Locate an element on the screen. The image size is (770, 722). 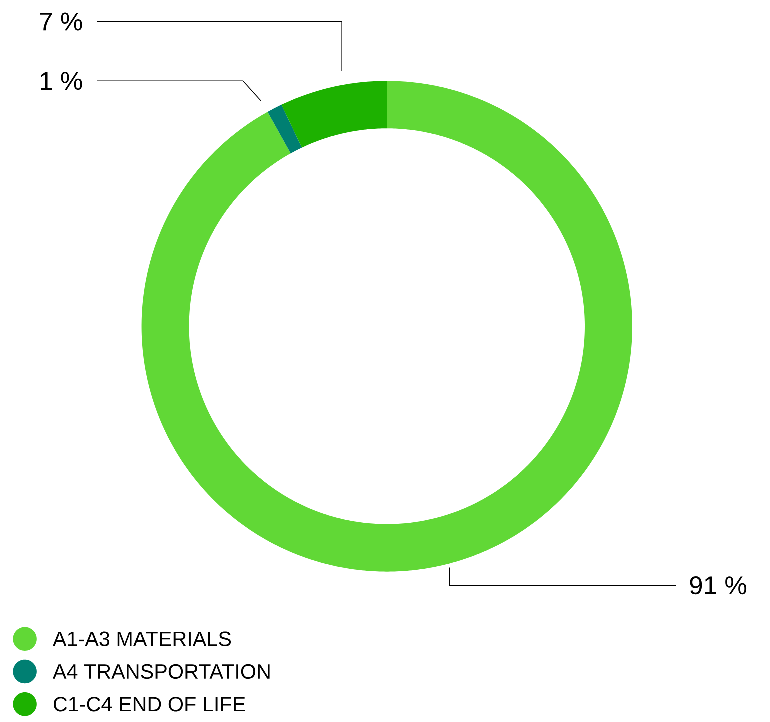
data-label: 91 % is located at coordinates (718, 585).